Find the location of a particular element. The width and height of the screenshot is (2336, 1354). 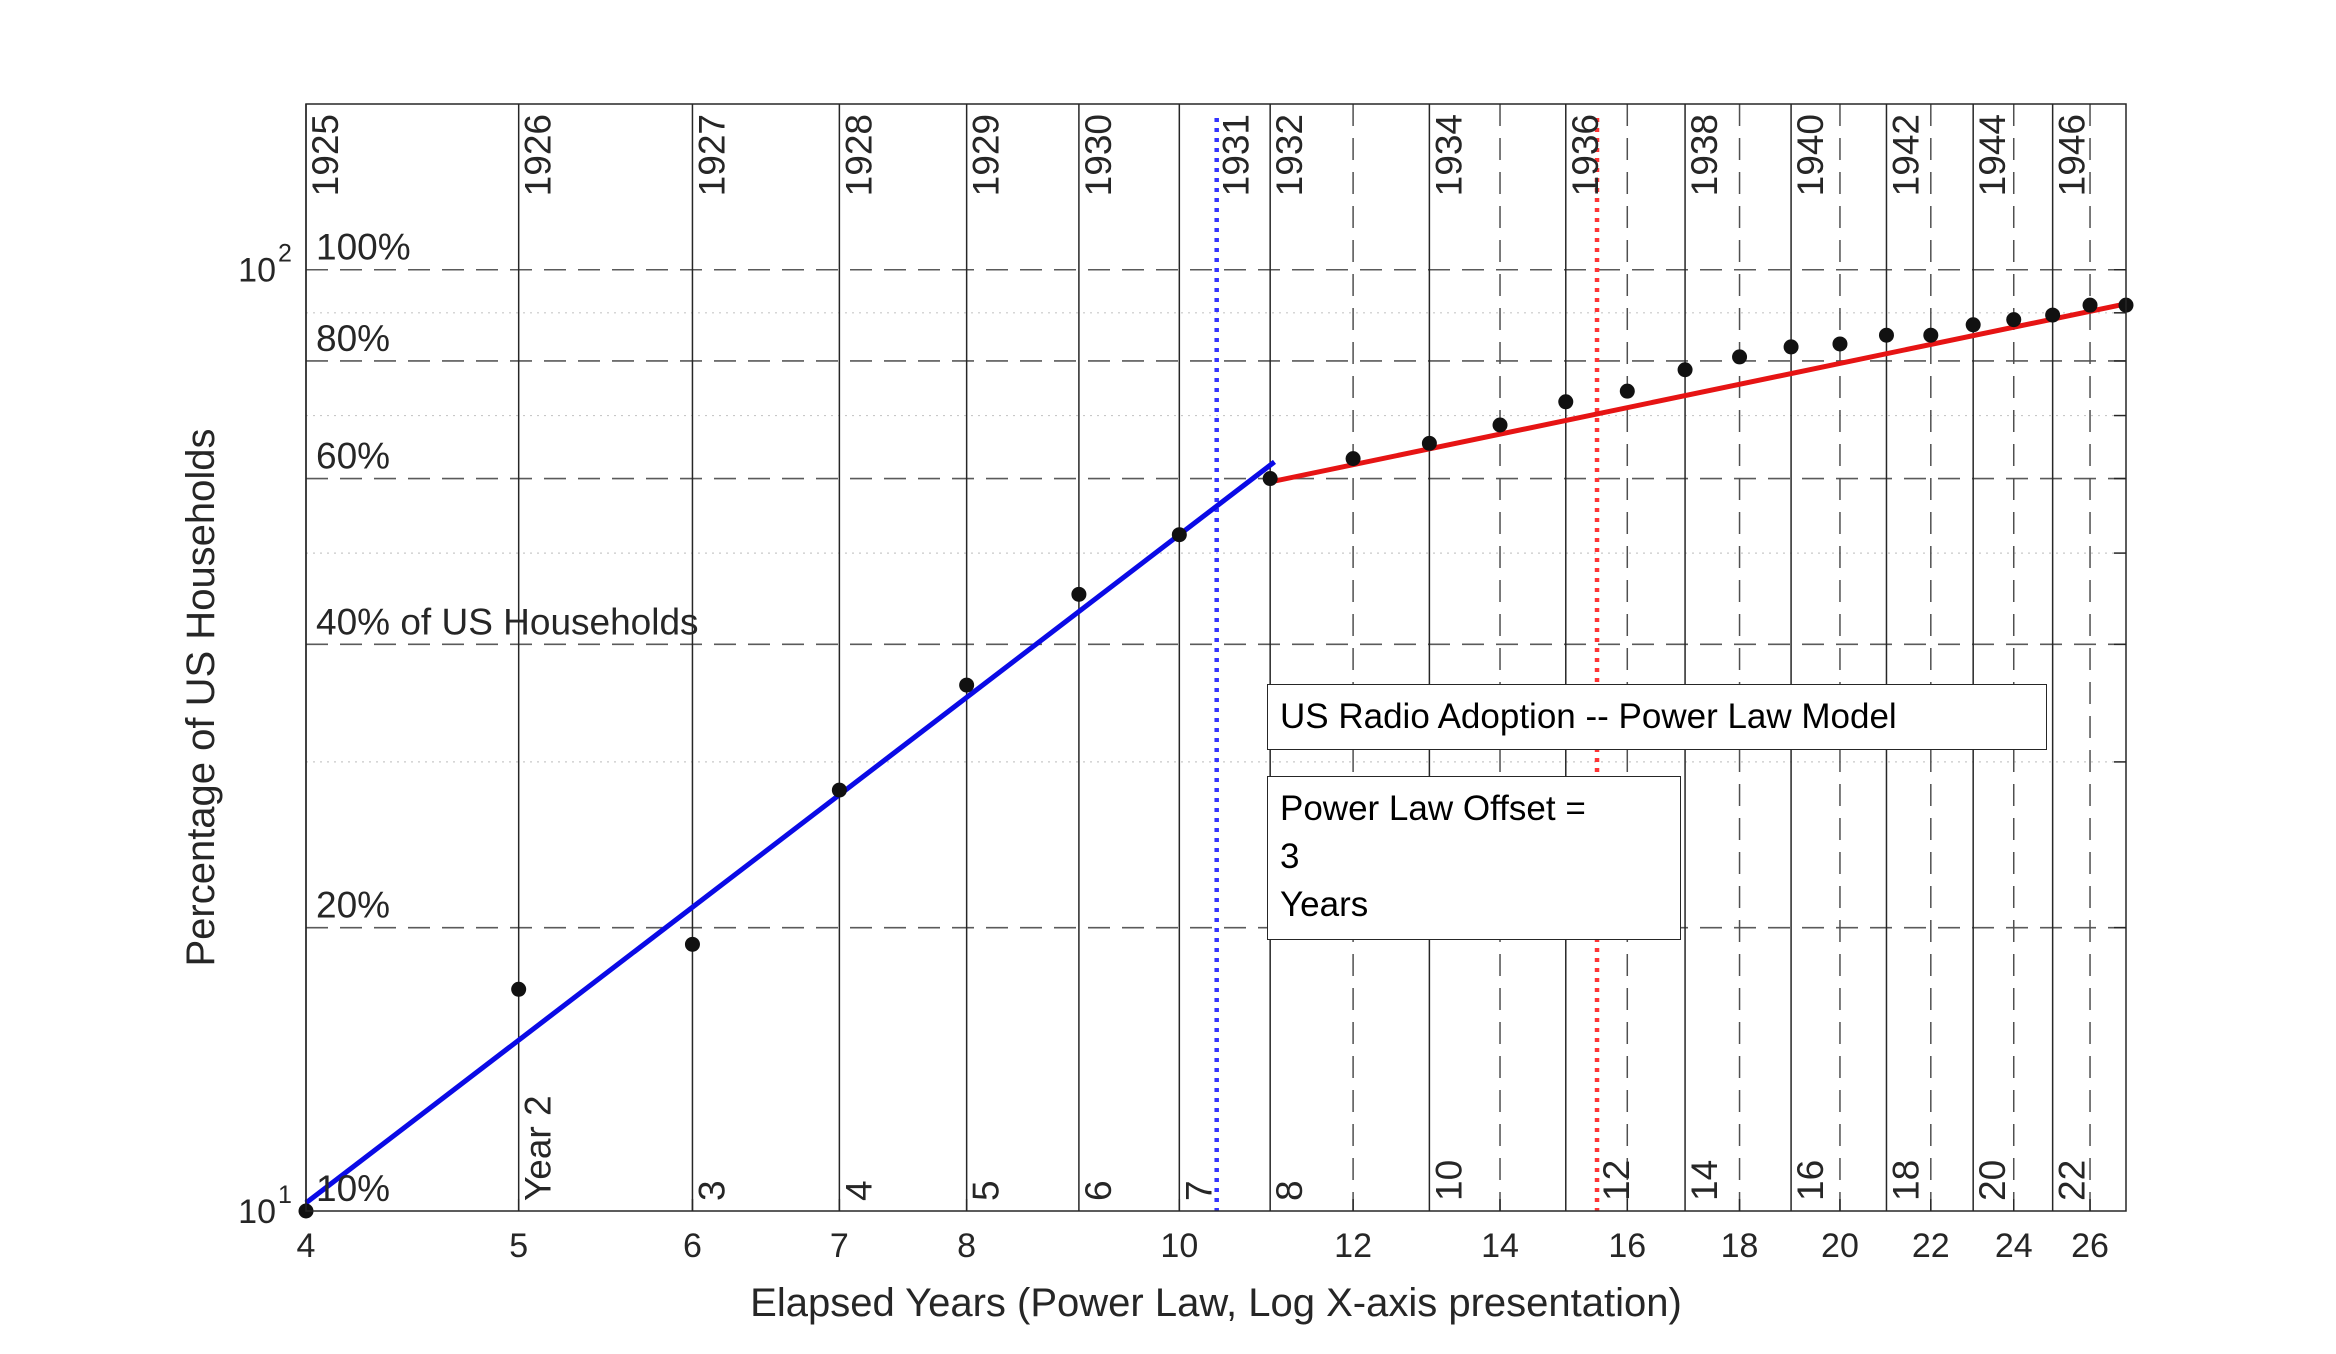

elapsed-year-label: 14 is located at coordinates (1704, 1180).